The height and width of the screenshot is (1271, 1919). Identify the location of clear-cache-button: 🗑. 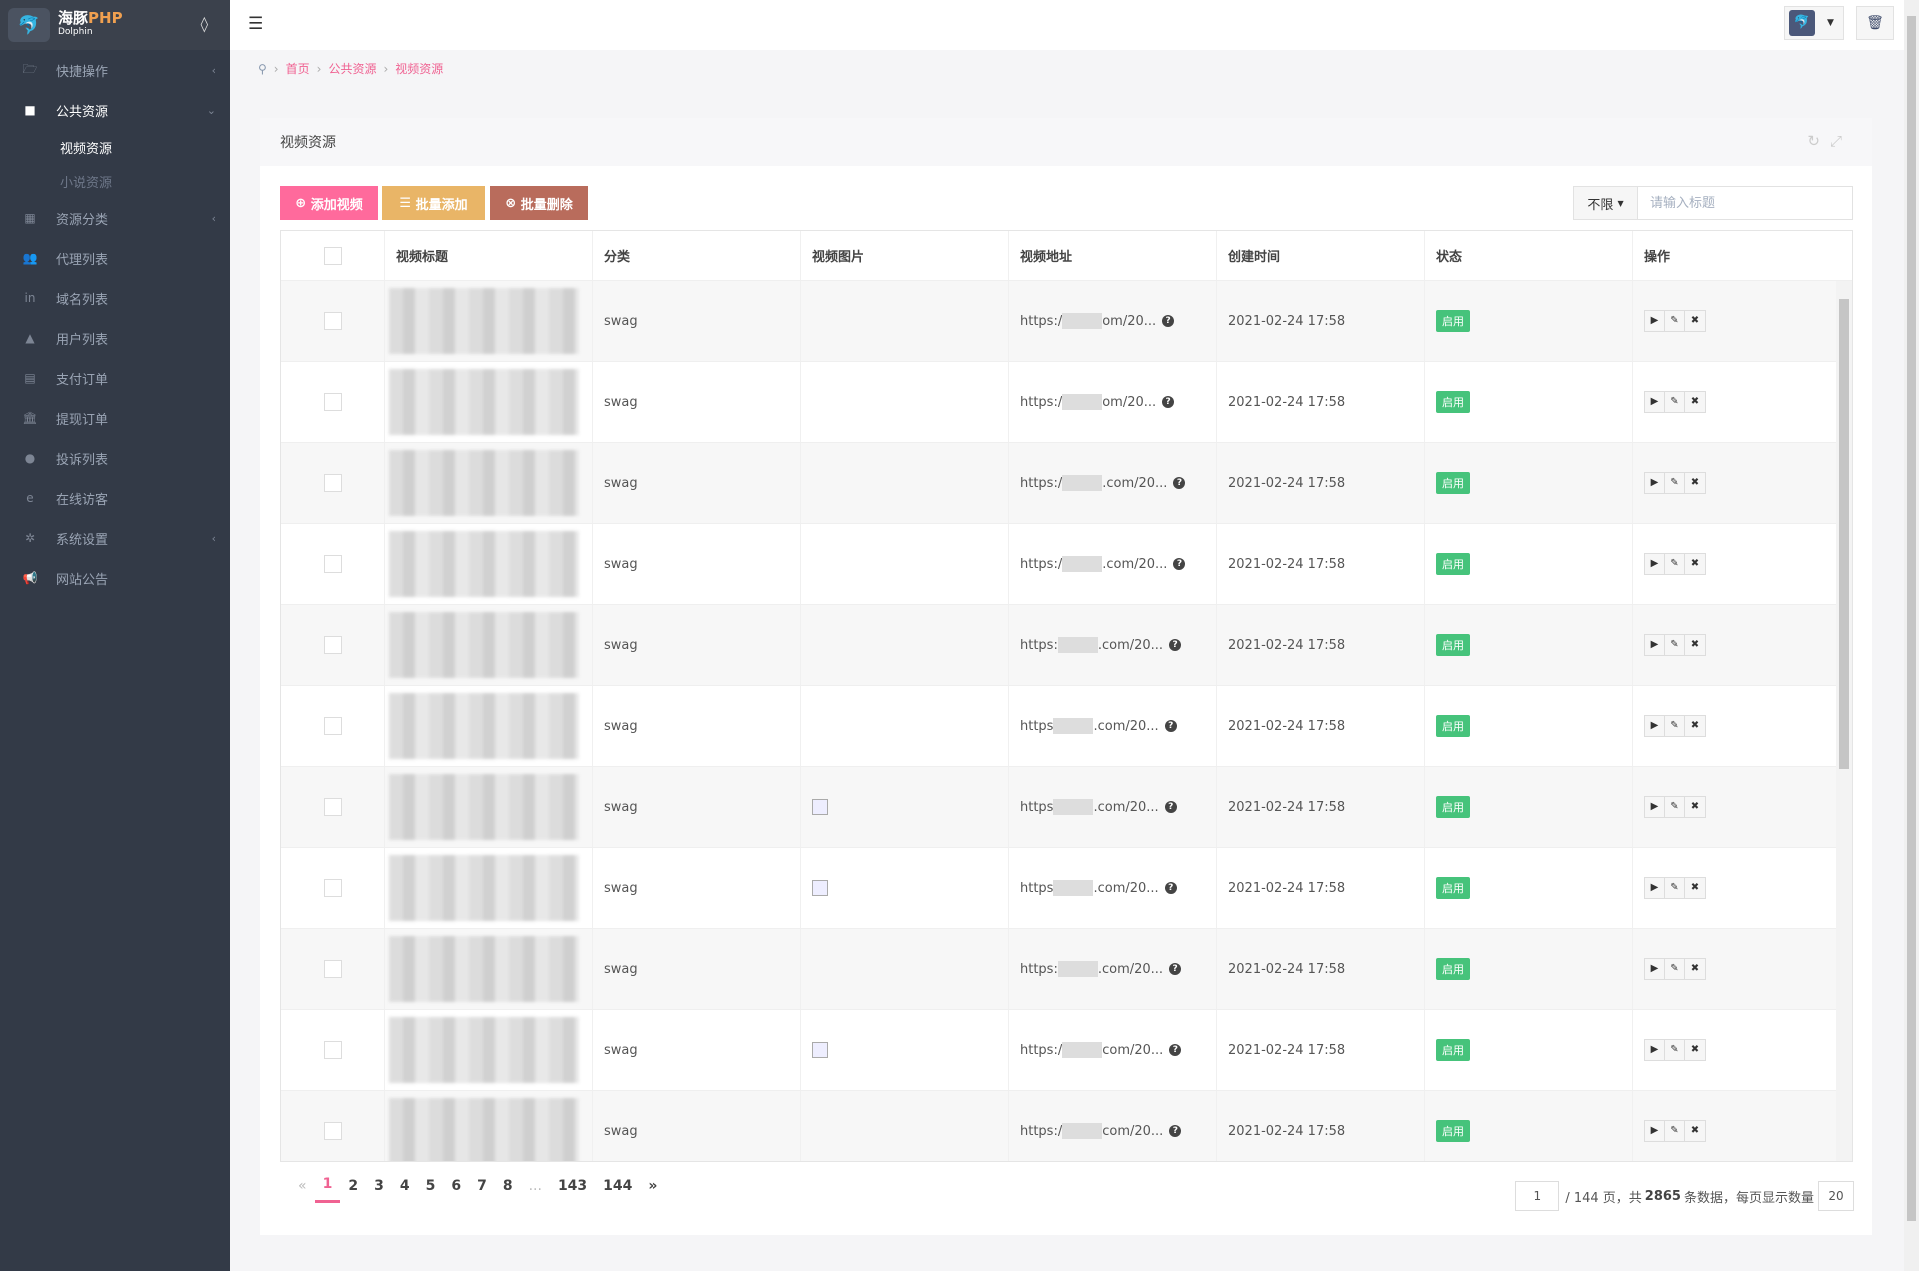
(1875, 23).